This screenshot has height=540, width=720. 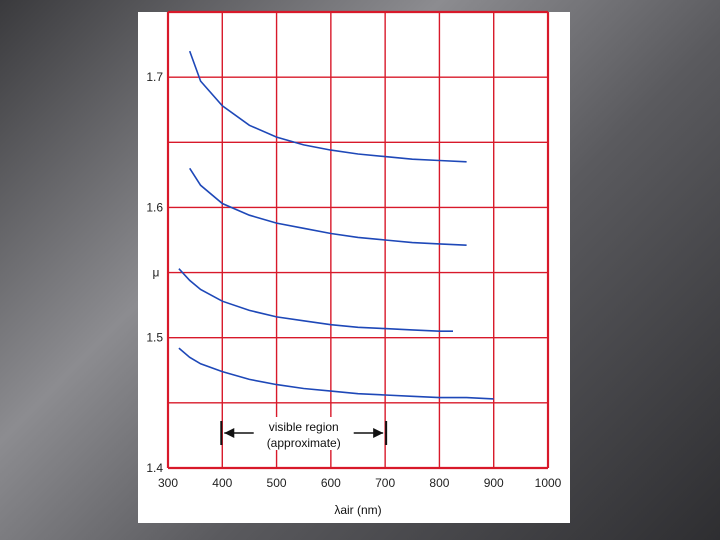 What do you see at coordinates (360, 483) in the screenshot?
I see `x-axis-ticks: 300 400 500 600 700 800 900 1000` at bounding box center [360, 483].